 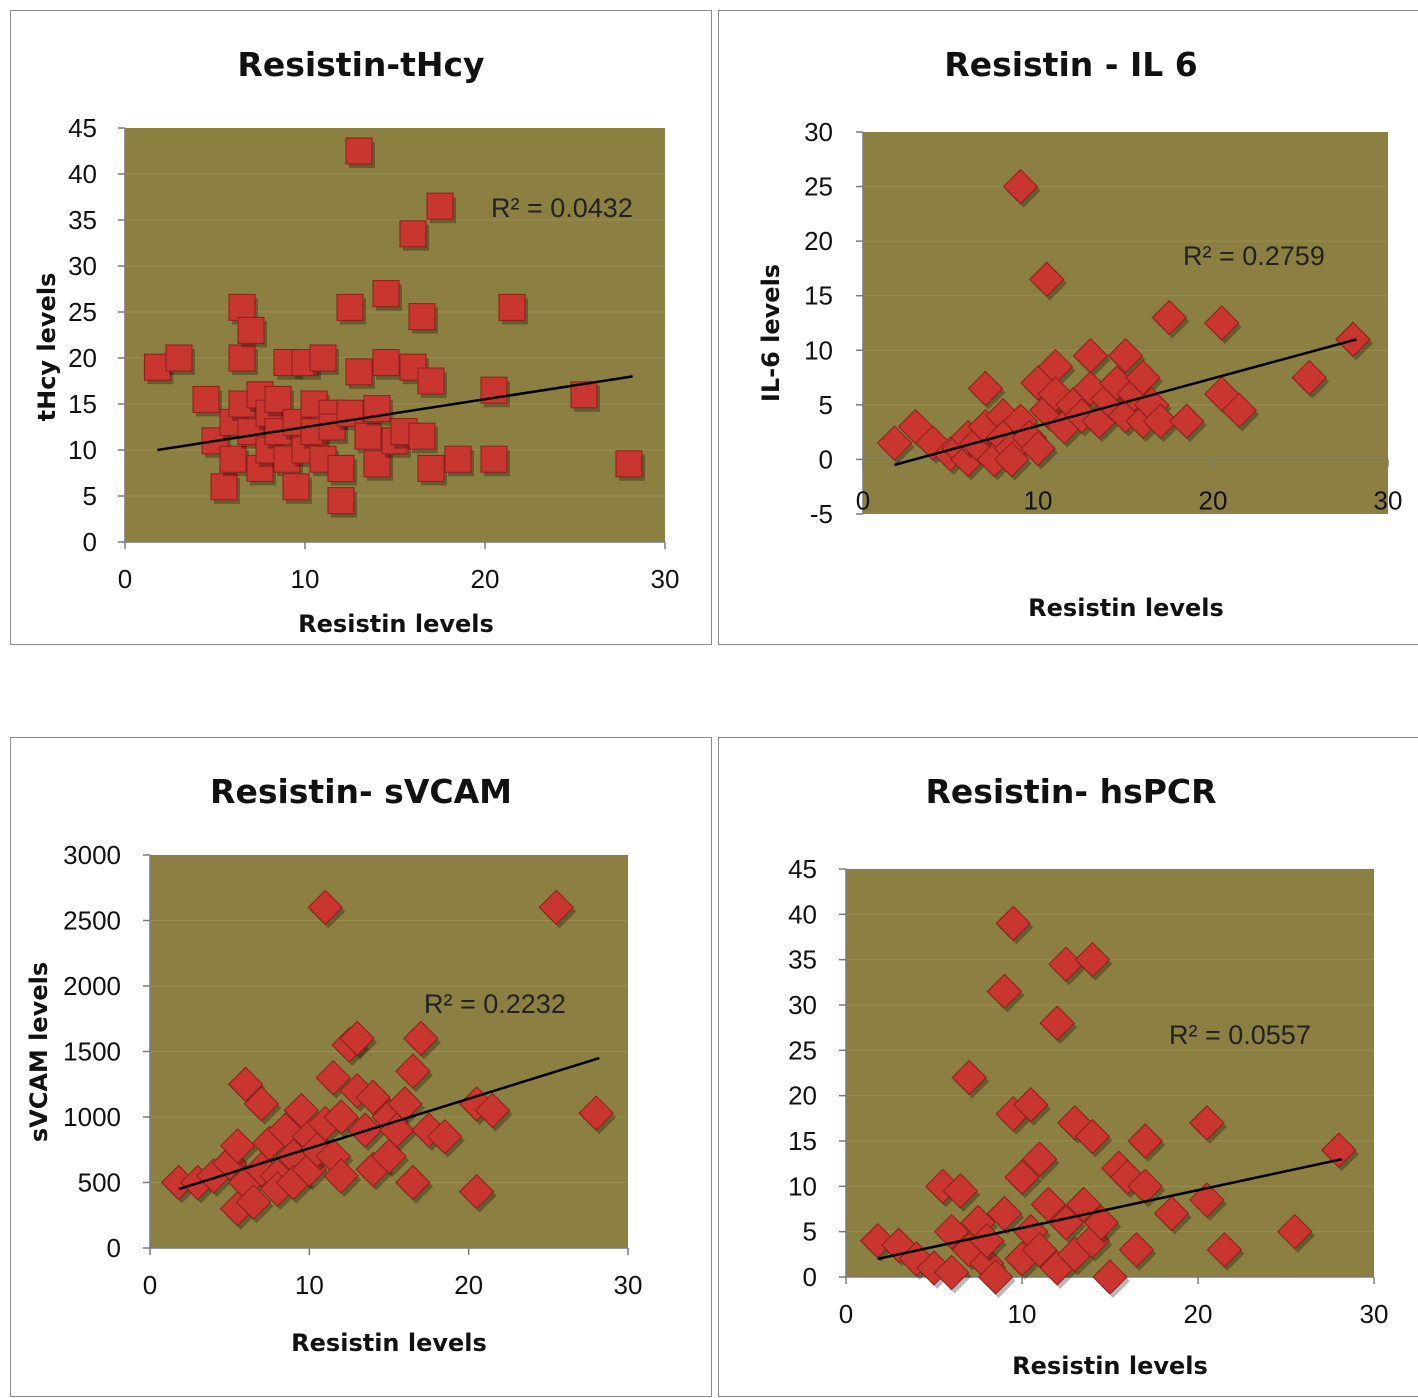 I want to click on plot-area, so click(x=395, y=335).